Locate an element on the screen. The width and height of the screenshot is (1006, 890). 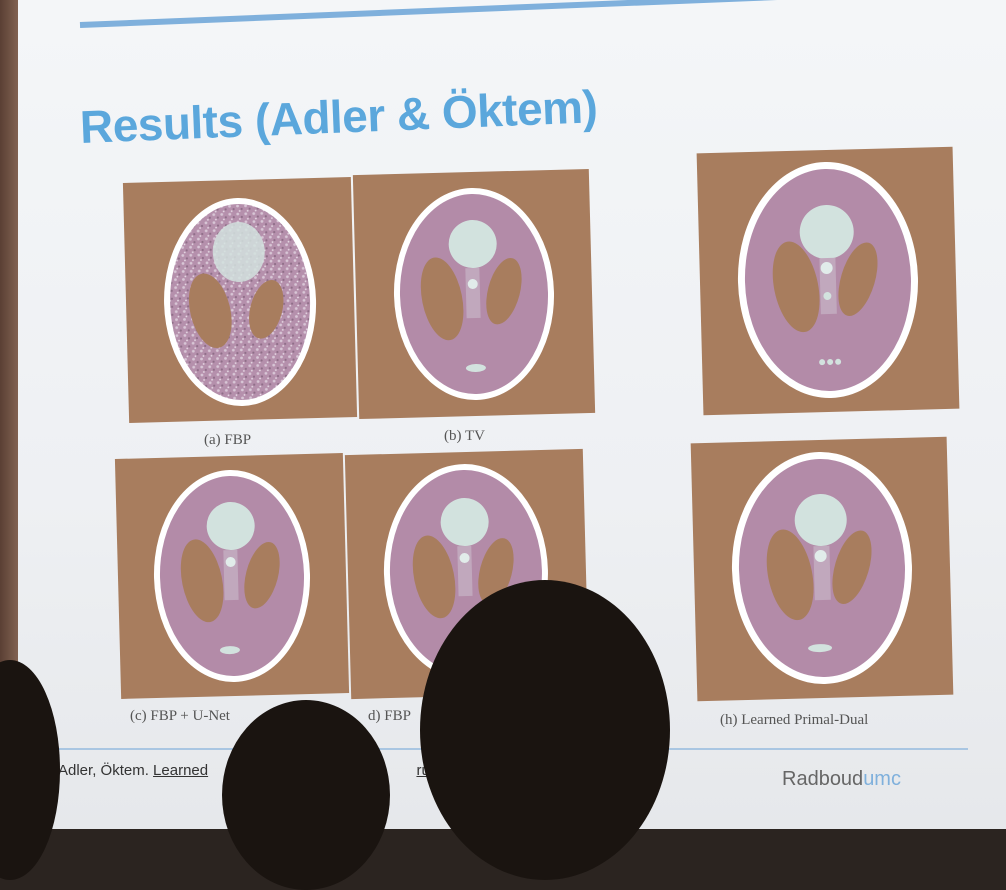
panel-fbp-unet is located at coordinates (232, 576).